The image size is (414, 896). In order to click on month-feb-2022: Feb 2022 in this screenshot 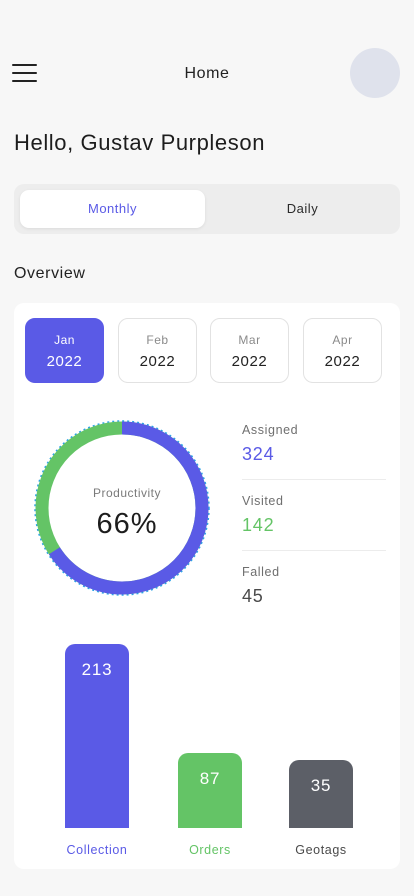, I will do `click(157, 350)`.